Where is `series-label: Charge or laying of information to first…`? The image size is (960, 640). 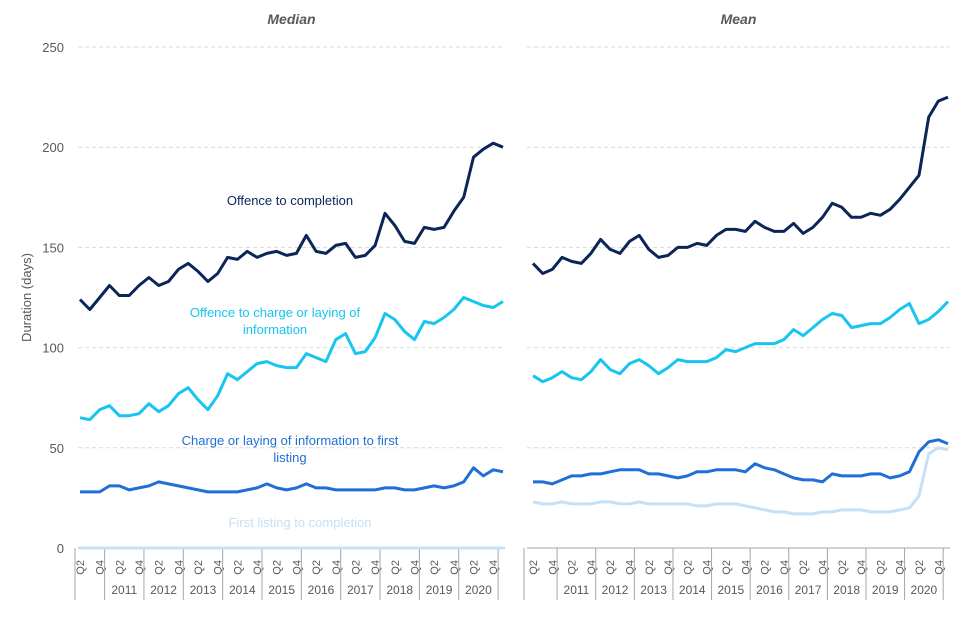
series-label: Charge or laying of information to first… is located at coordinates (290, 449).